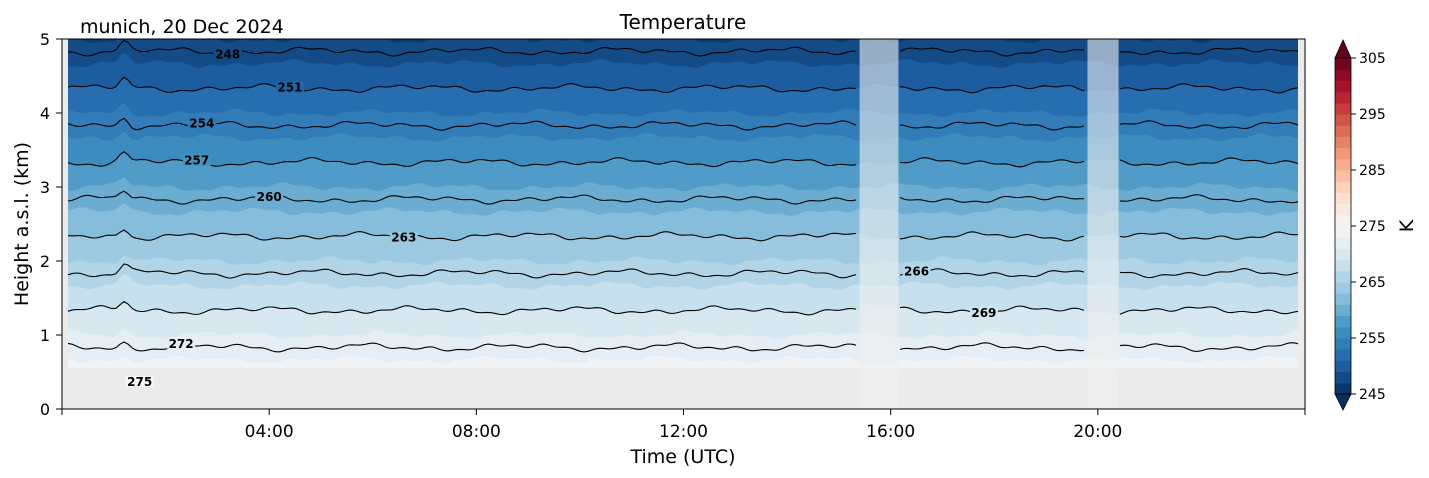  I want to click on colorbar: 245 255 265 275 285 295 305, so click(1360, 225).